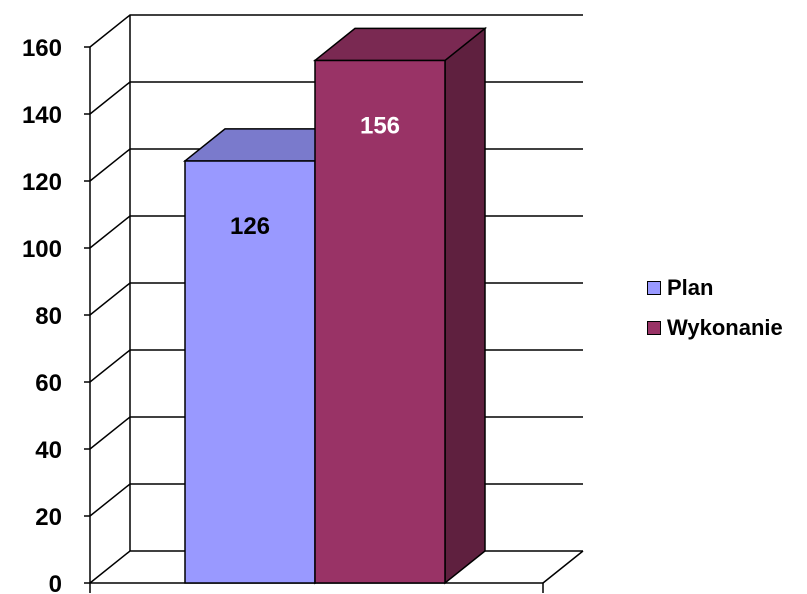 Image resolution: width=807 pixels, height=594 pixels. What do you see at coordinates (315, 176) in the screenshot?
I see `data-labels: 126 156` at bounding box center [315, 176].